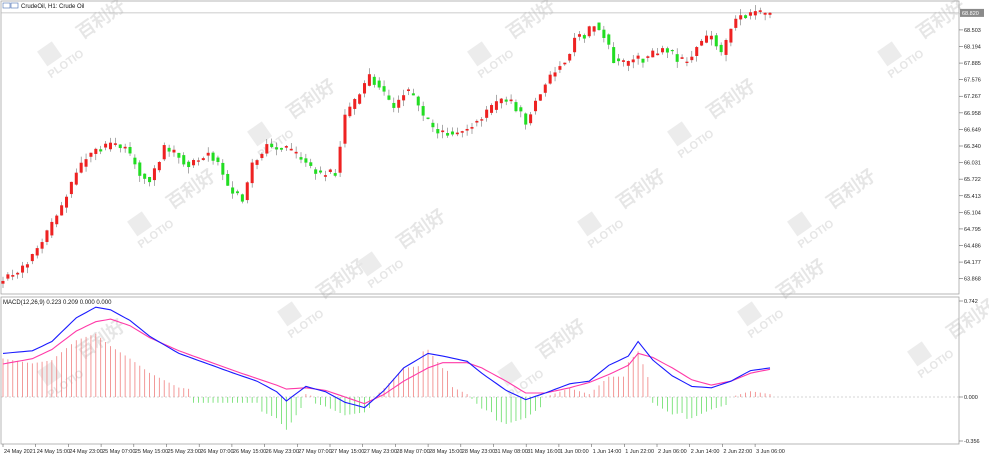  Describe the element at coordinates (972, 81) in the screenshot. I see `price-tick-label: 67.576` at that location.